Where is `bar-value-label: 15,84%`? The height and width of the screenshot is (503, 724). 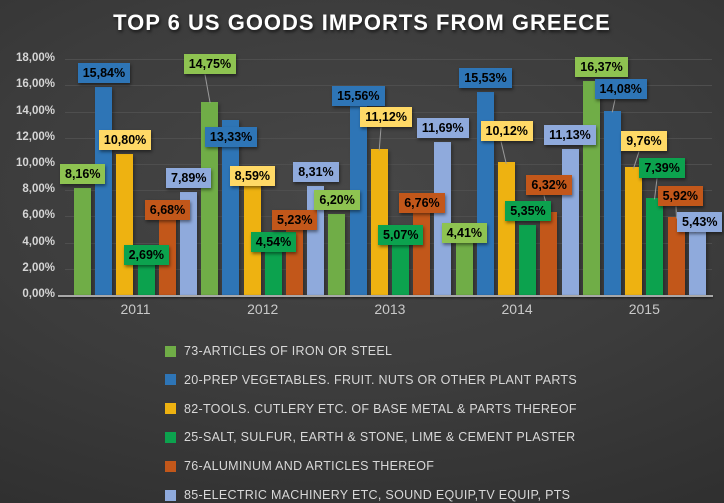 bar-value-label: 15,84% is located at coordinates (104, 73).